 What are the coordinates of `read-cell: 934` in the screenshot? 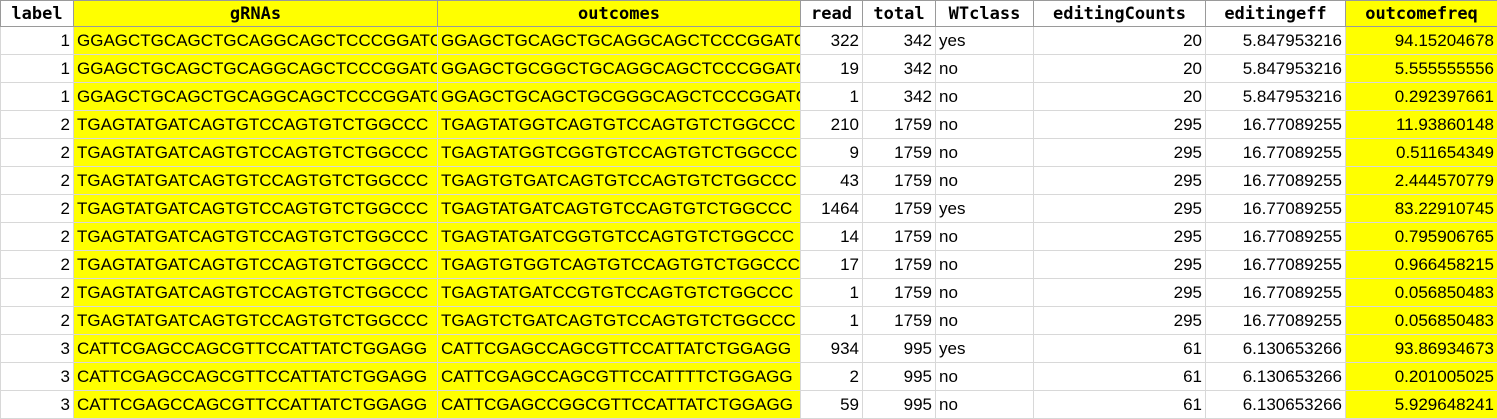 It's located at (831, 348).